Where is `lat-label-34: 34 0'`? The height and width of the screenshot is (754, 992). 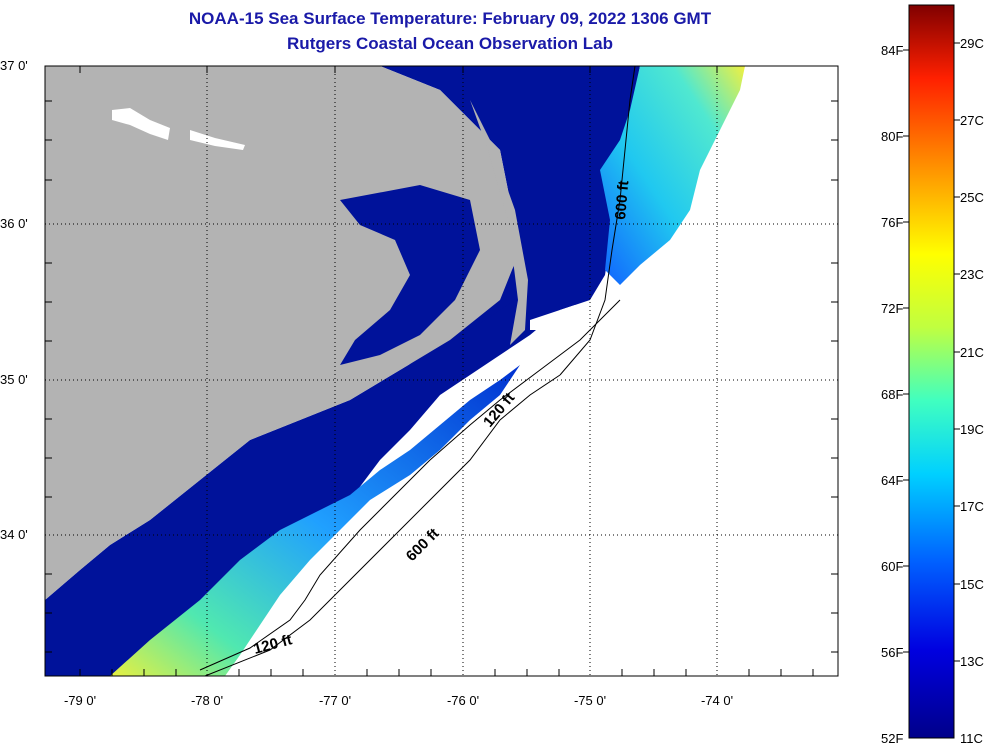
lat-label-34: 34 0' is located at coordinates (14, 534).